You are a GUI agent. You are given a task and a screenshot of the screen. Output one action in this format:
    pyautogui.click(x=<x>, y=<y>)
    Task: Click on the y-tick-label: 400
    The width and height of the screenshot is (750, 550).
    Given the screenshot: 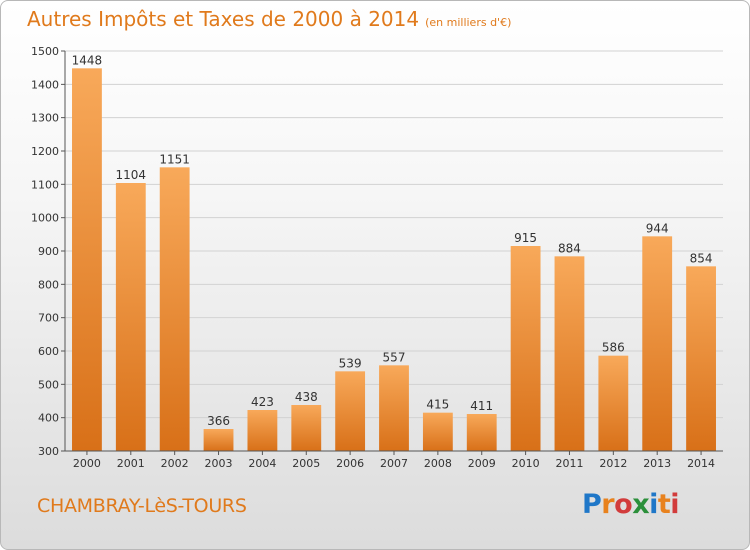 What is the action you would take?
    pyautogui.click(x=48, y=418)
    